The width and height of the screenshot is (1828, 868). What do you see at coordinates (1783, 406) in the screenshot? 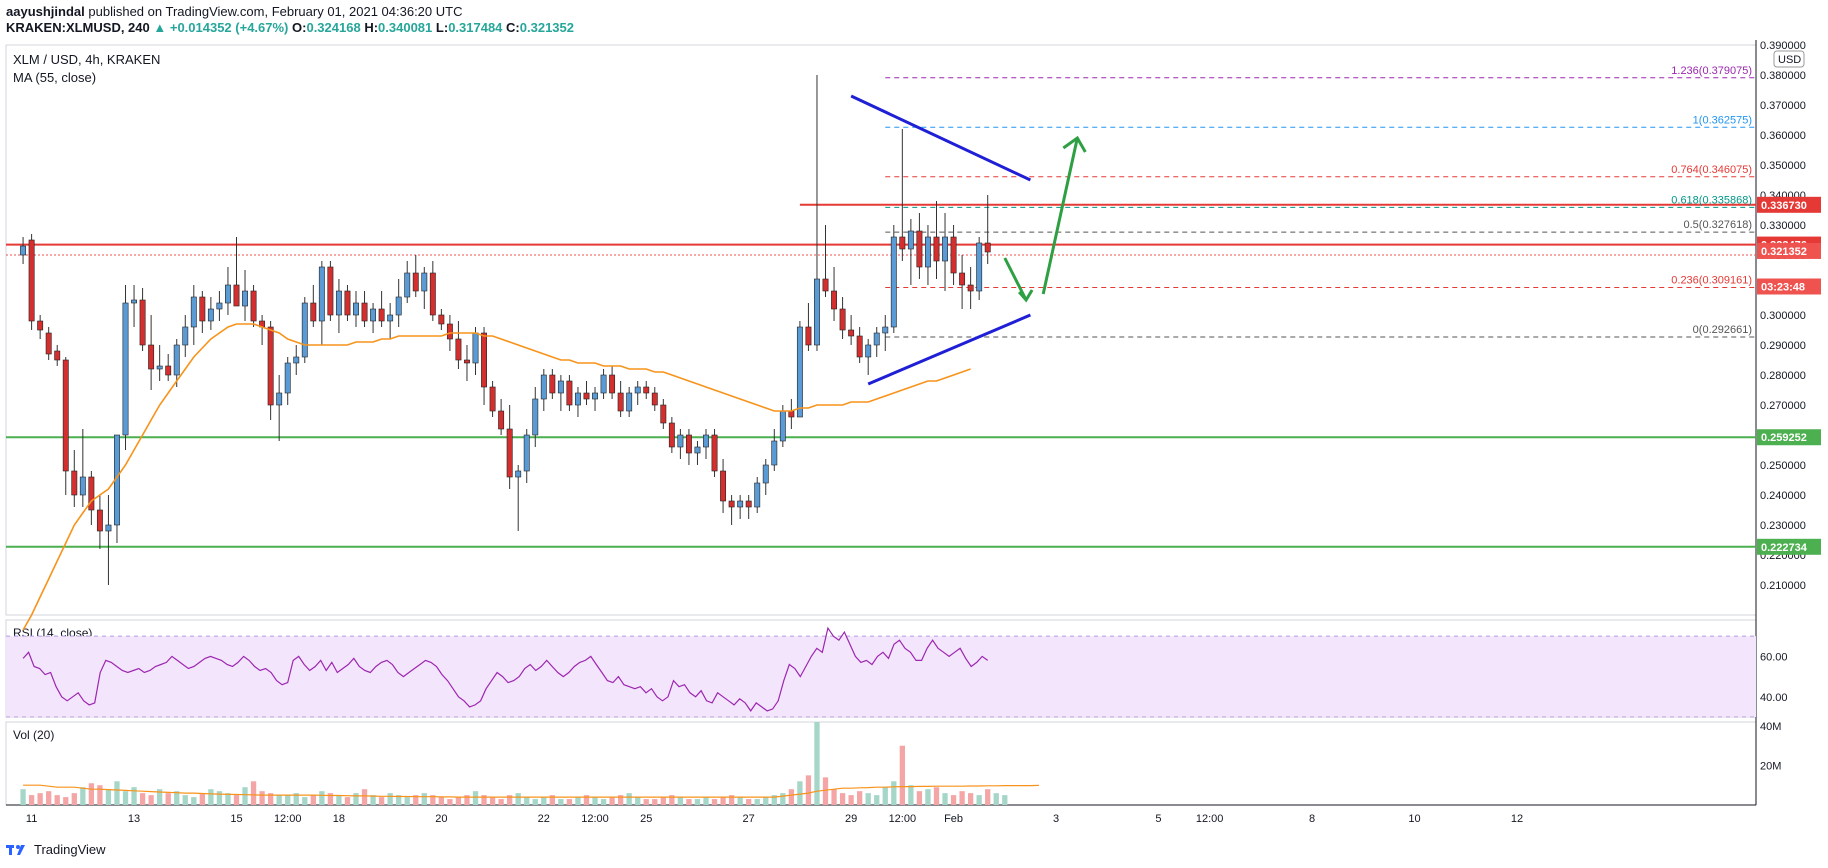
I see `price-tick-label: 0.270000` at bounding box center [1783, 406].